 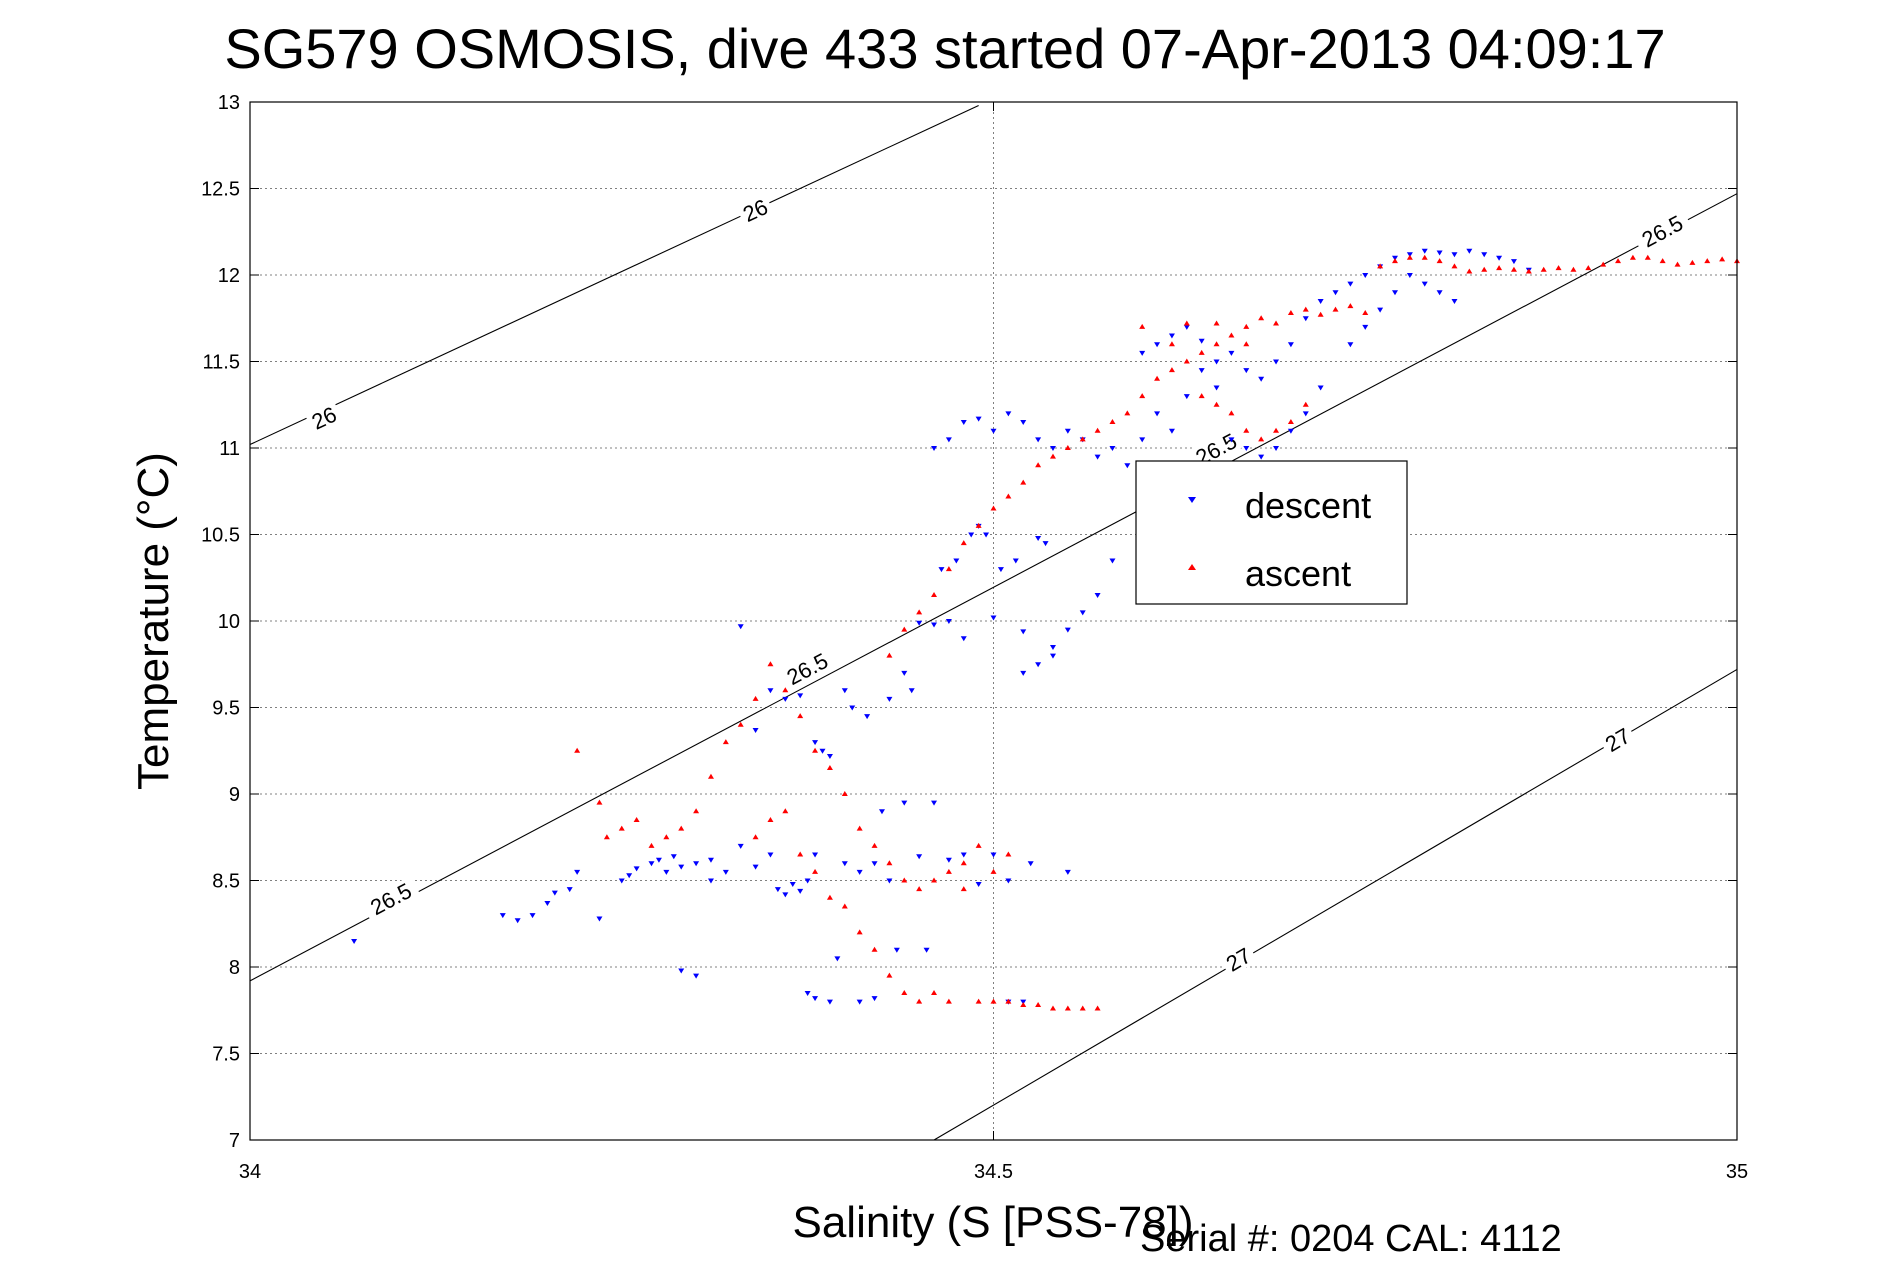 I want to click on y-tick-label: 8.5, so click(x=226, y=882).